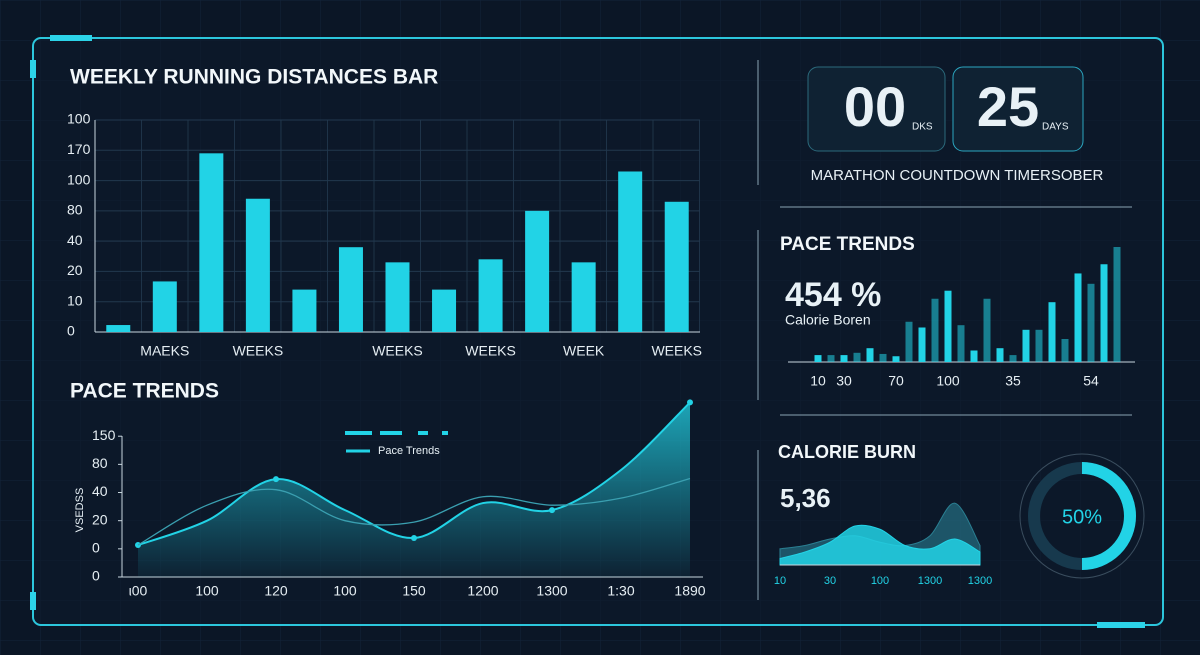 This screenshot has height=655, width=1200. I want to click on chart-title: WEEKLY RUNNING DISTANCES BAR, so click(254, 77).